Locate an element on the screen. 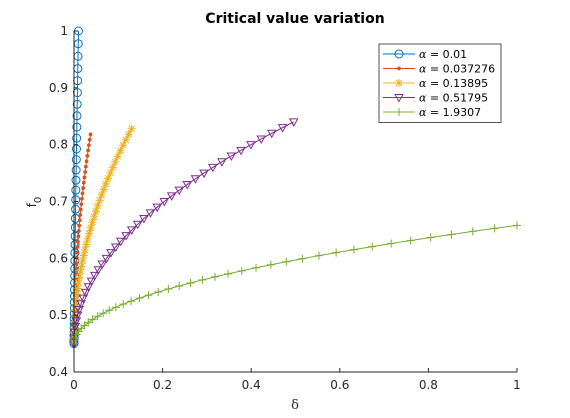  y-axis-label-main: f is located at coordinates (32, 204).